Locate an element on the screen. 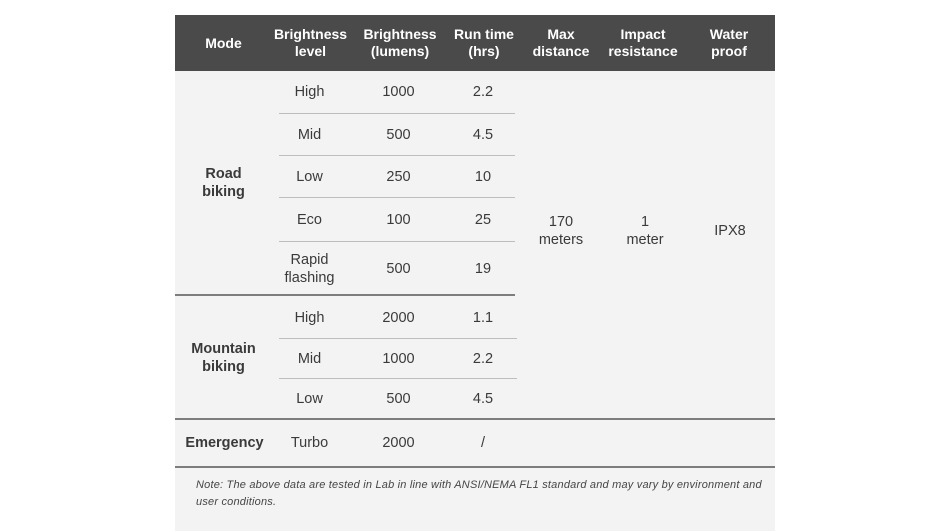 This screenshot has height=531, width=950. header-brightness-lumens: Brightness (lumens) is located at coordinates (400, 42).